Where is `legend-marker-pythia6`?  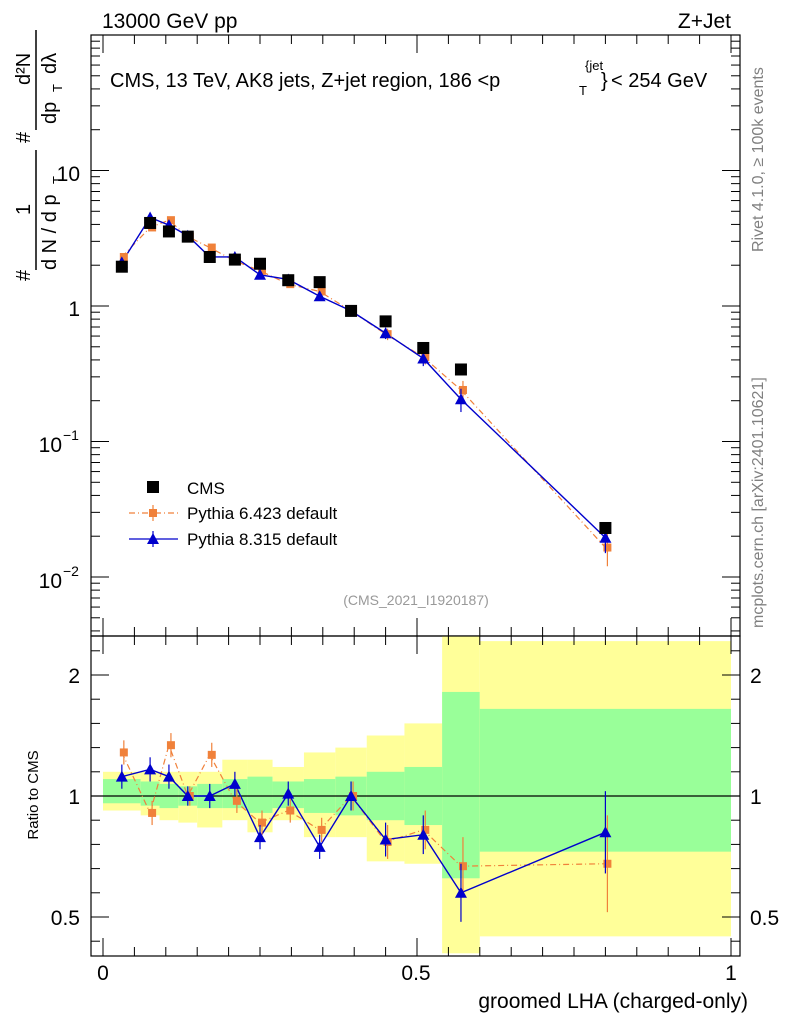
legend-marker-pythia6 is located at coordinates (153, 513).